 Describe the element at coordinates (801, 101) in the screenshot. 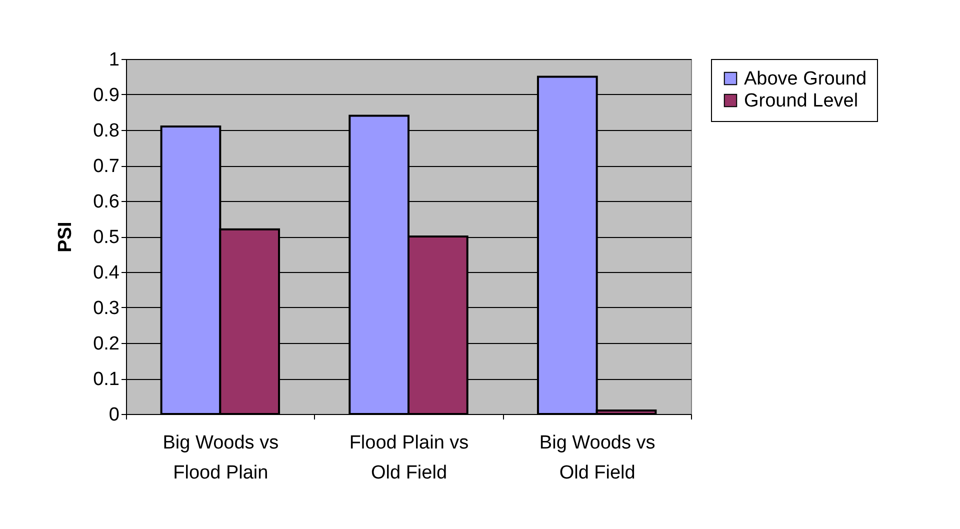

I see `legend-label: Ground Level` at that location.